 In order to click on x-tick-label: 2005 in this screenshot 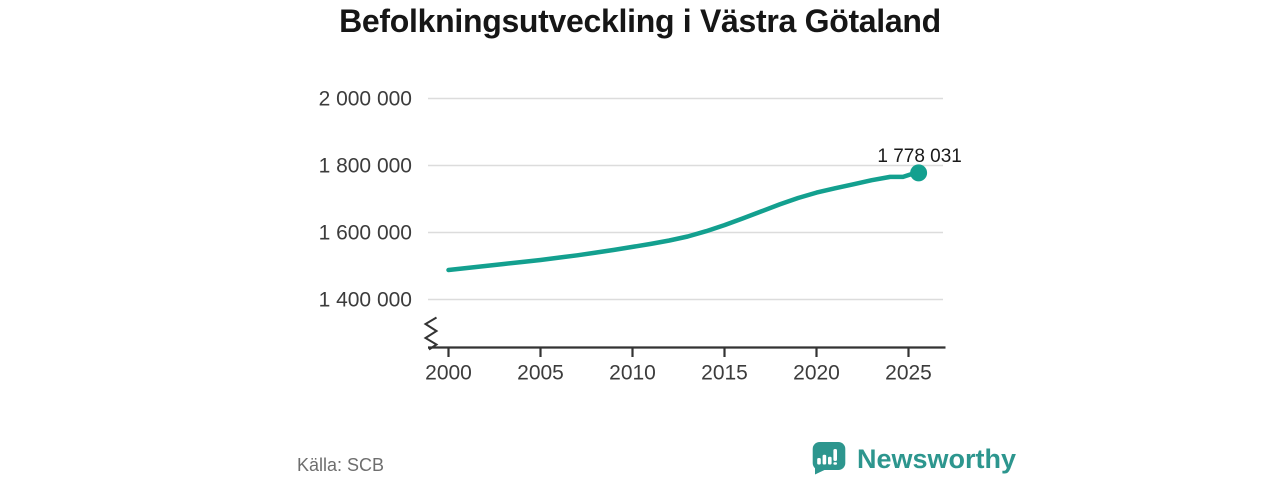, I will do `click(540, 373)`.